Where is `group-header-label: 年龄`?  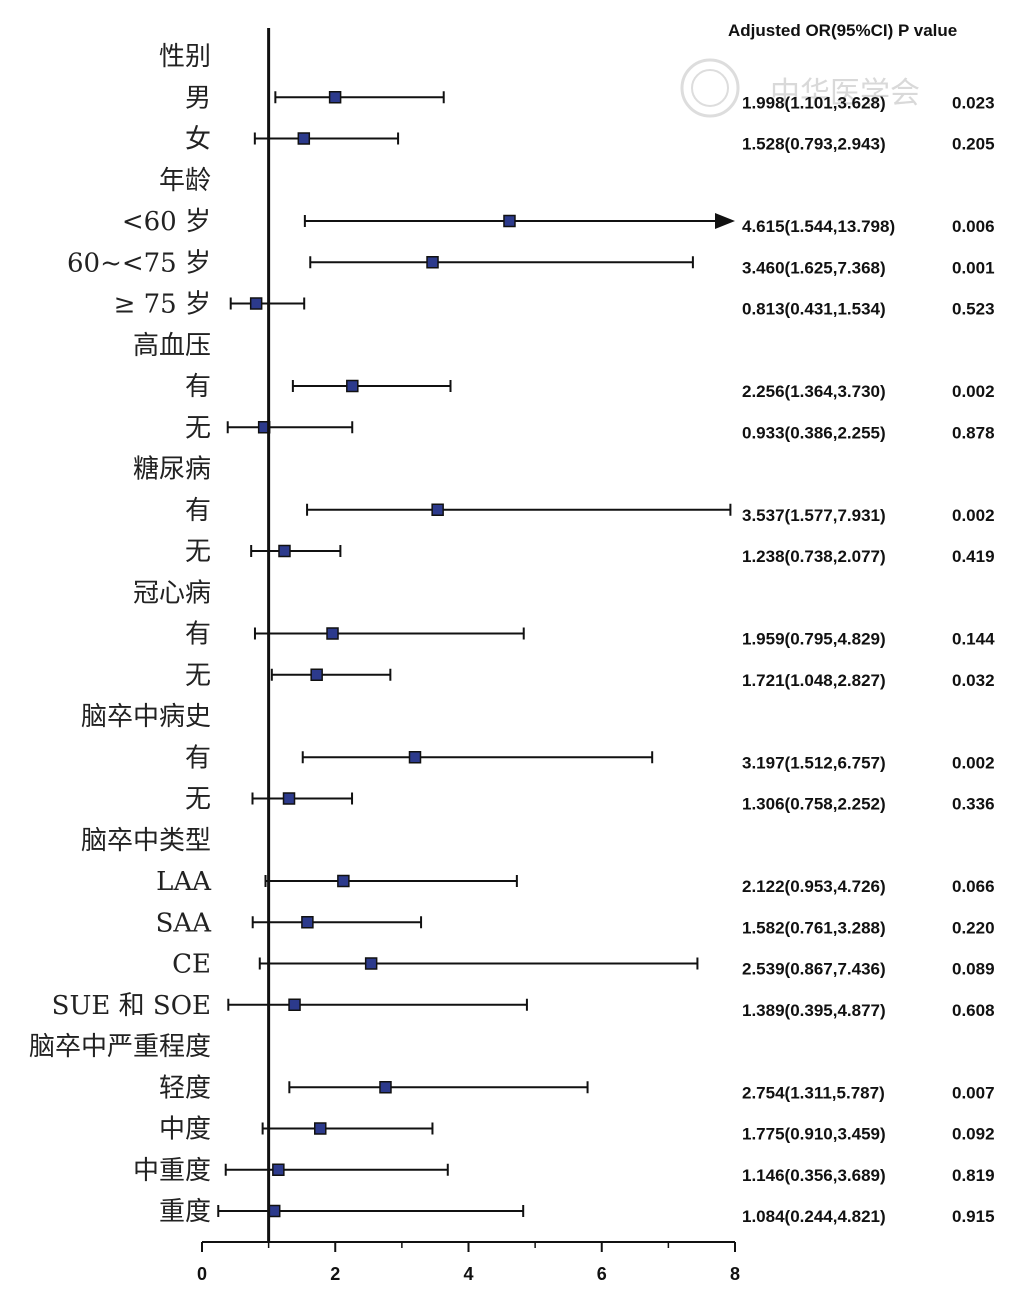
group-header-label: 年龄 is located at coordinates (185, 181).